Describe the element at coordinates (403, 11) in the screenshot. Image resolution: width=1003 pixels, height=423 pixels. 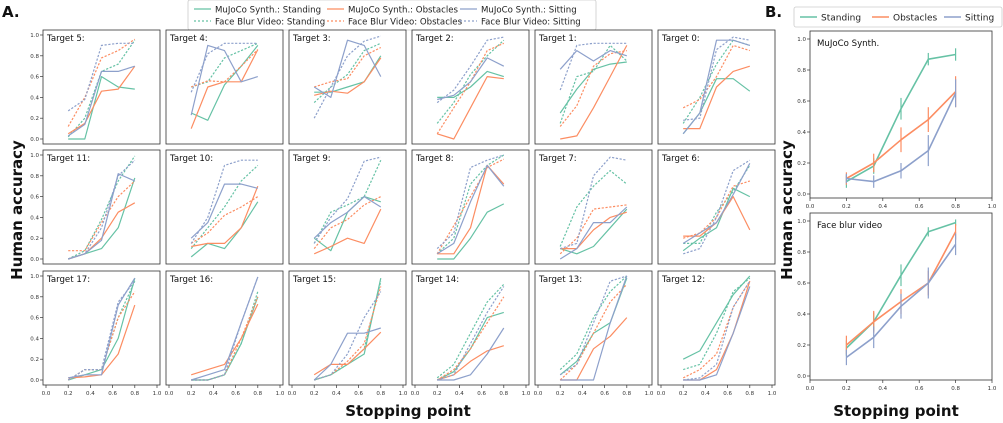
I see `legend-a-entry: MuJoCo Synth.: Obstacles` at that location.